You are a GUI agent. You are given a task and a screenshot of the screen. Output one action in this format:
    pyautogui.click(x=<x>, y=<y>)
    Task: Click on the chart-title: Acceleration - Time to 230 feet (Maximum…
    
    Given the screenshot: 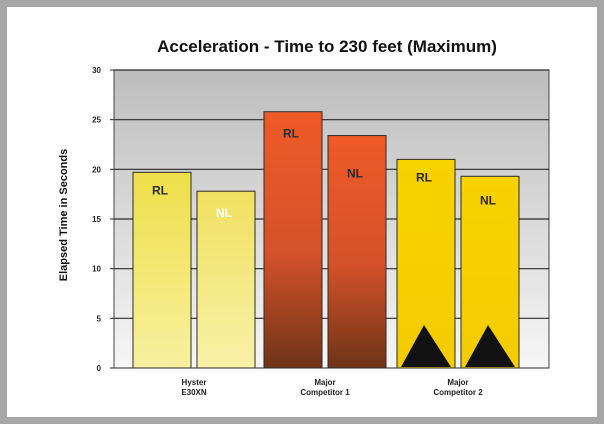 What is the action you would take?
    pyautogui.click(x=327, y=46)
    